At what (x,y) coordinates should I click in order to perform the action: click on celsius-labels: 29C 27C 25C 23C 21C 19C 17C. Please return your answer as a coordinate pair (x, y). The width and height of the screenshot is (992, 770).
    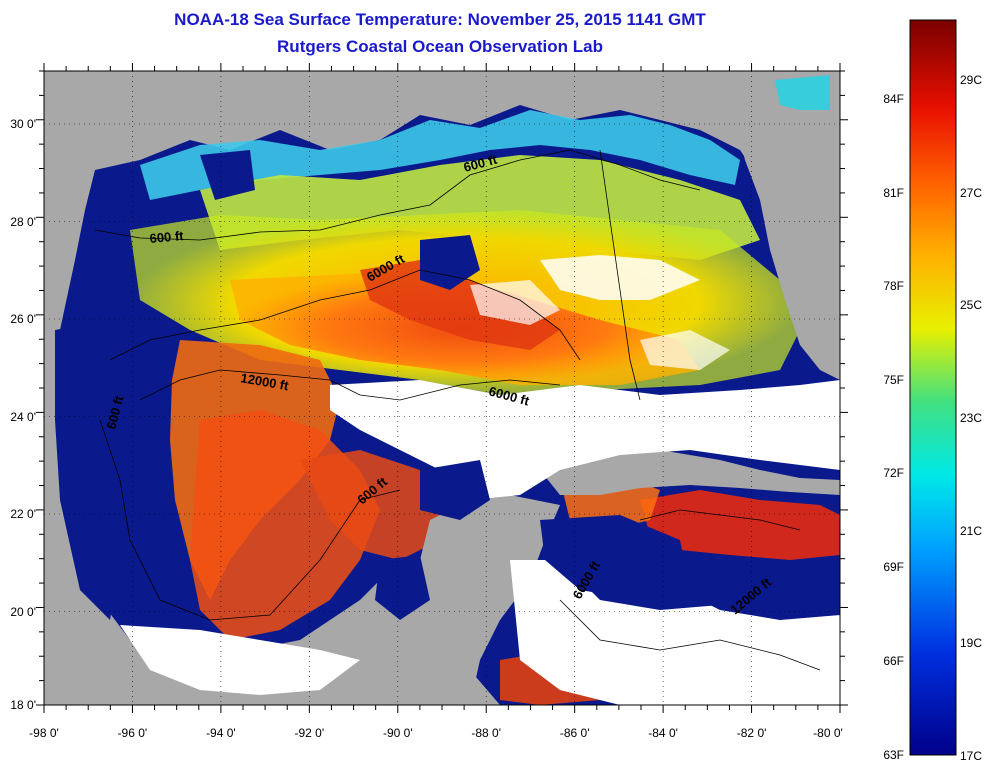
    Looking at the image, I should click on (971, 418).